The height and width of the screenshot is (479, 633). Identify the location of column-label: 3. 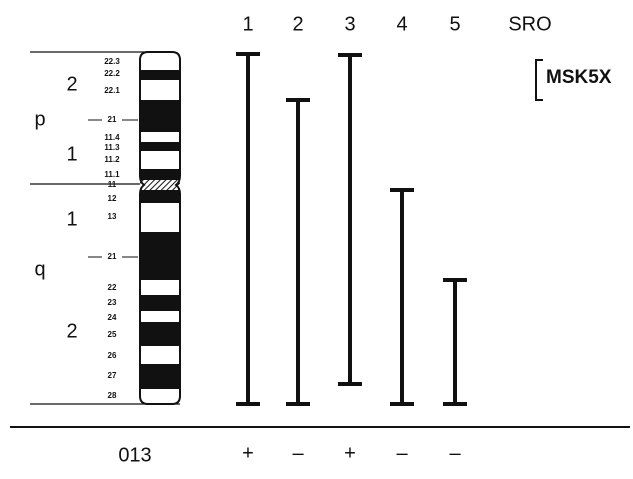
(349, 24).